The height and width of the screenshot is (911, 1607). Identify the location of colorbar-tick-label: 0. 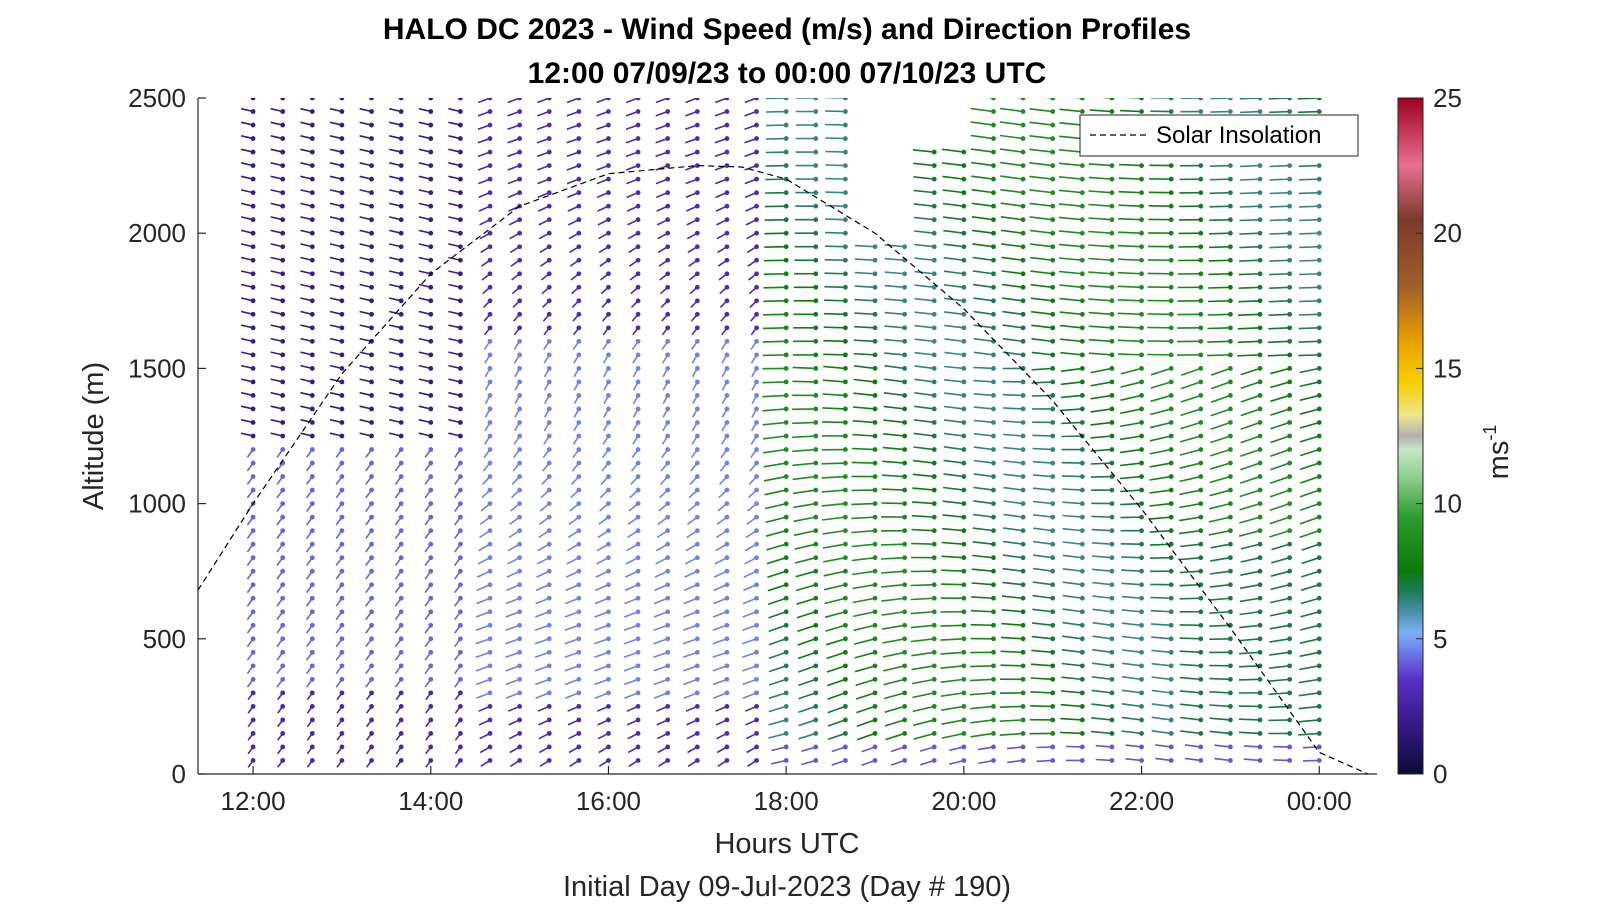
(1440, 774).